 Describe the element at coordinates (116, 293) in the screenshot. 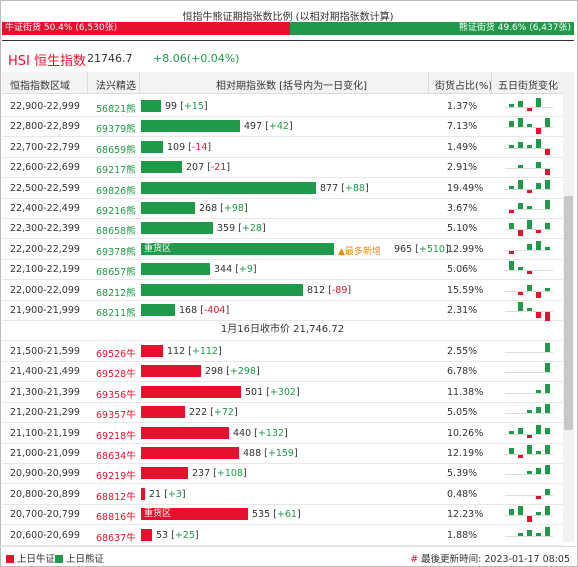

I see `warrant-code-link: 68212熊` at that location.